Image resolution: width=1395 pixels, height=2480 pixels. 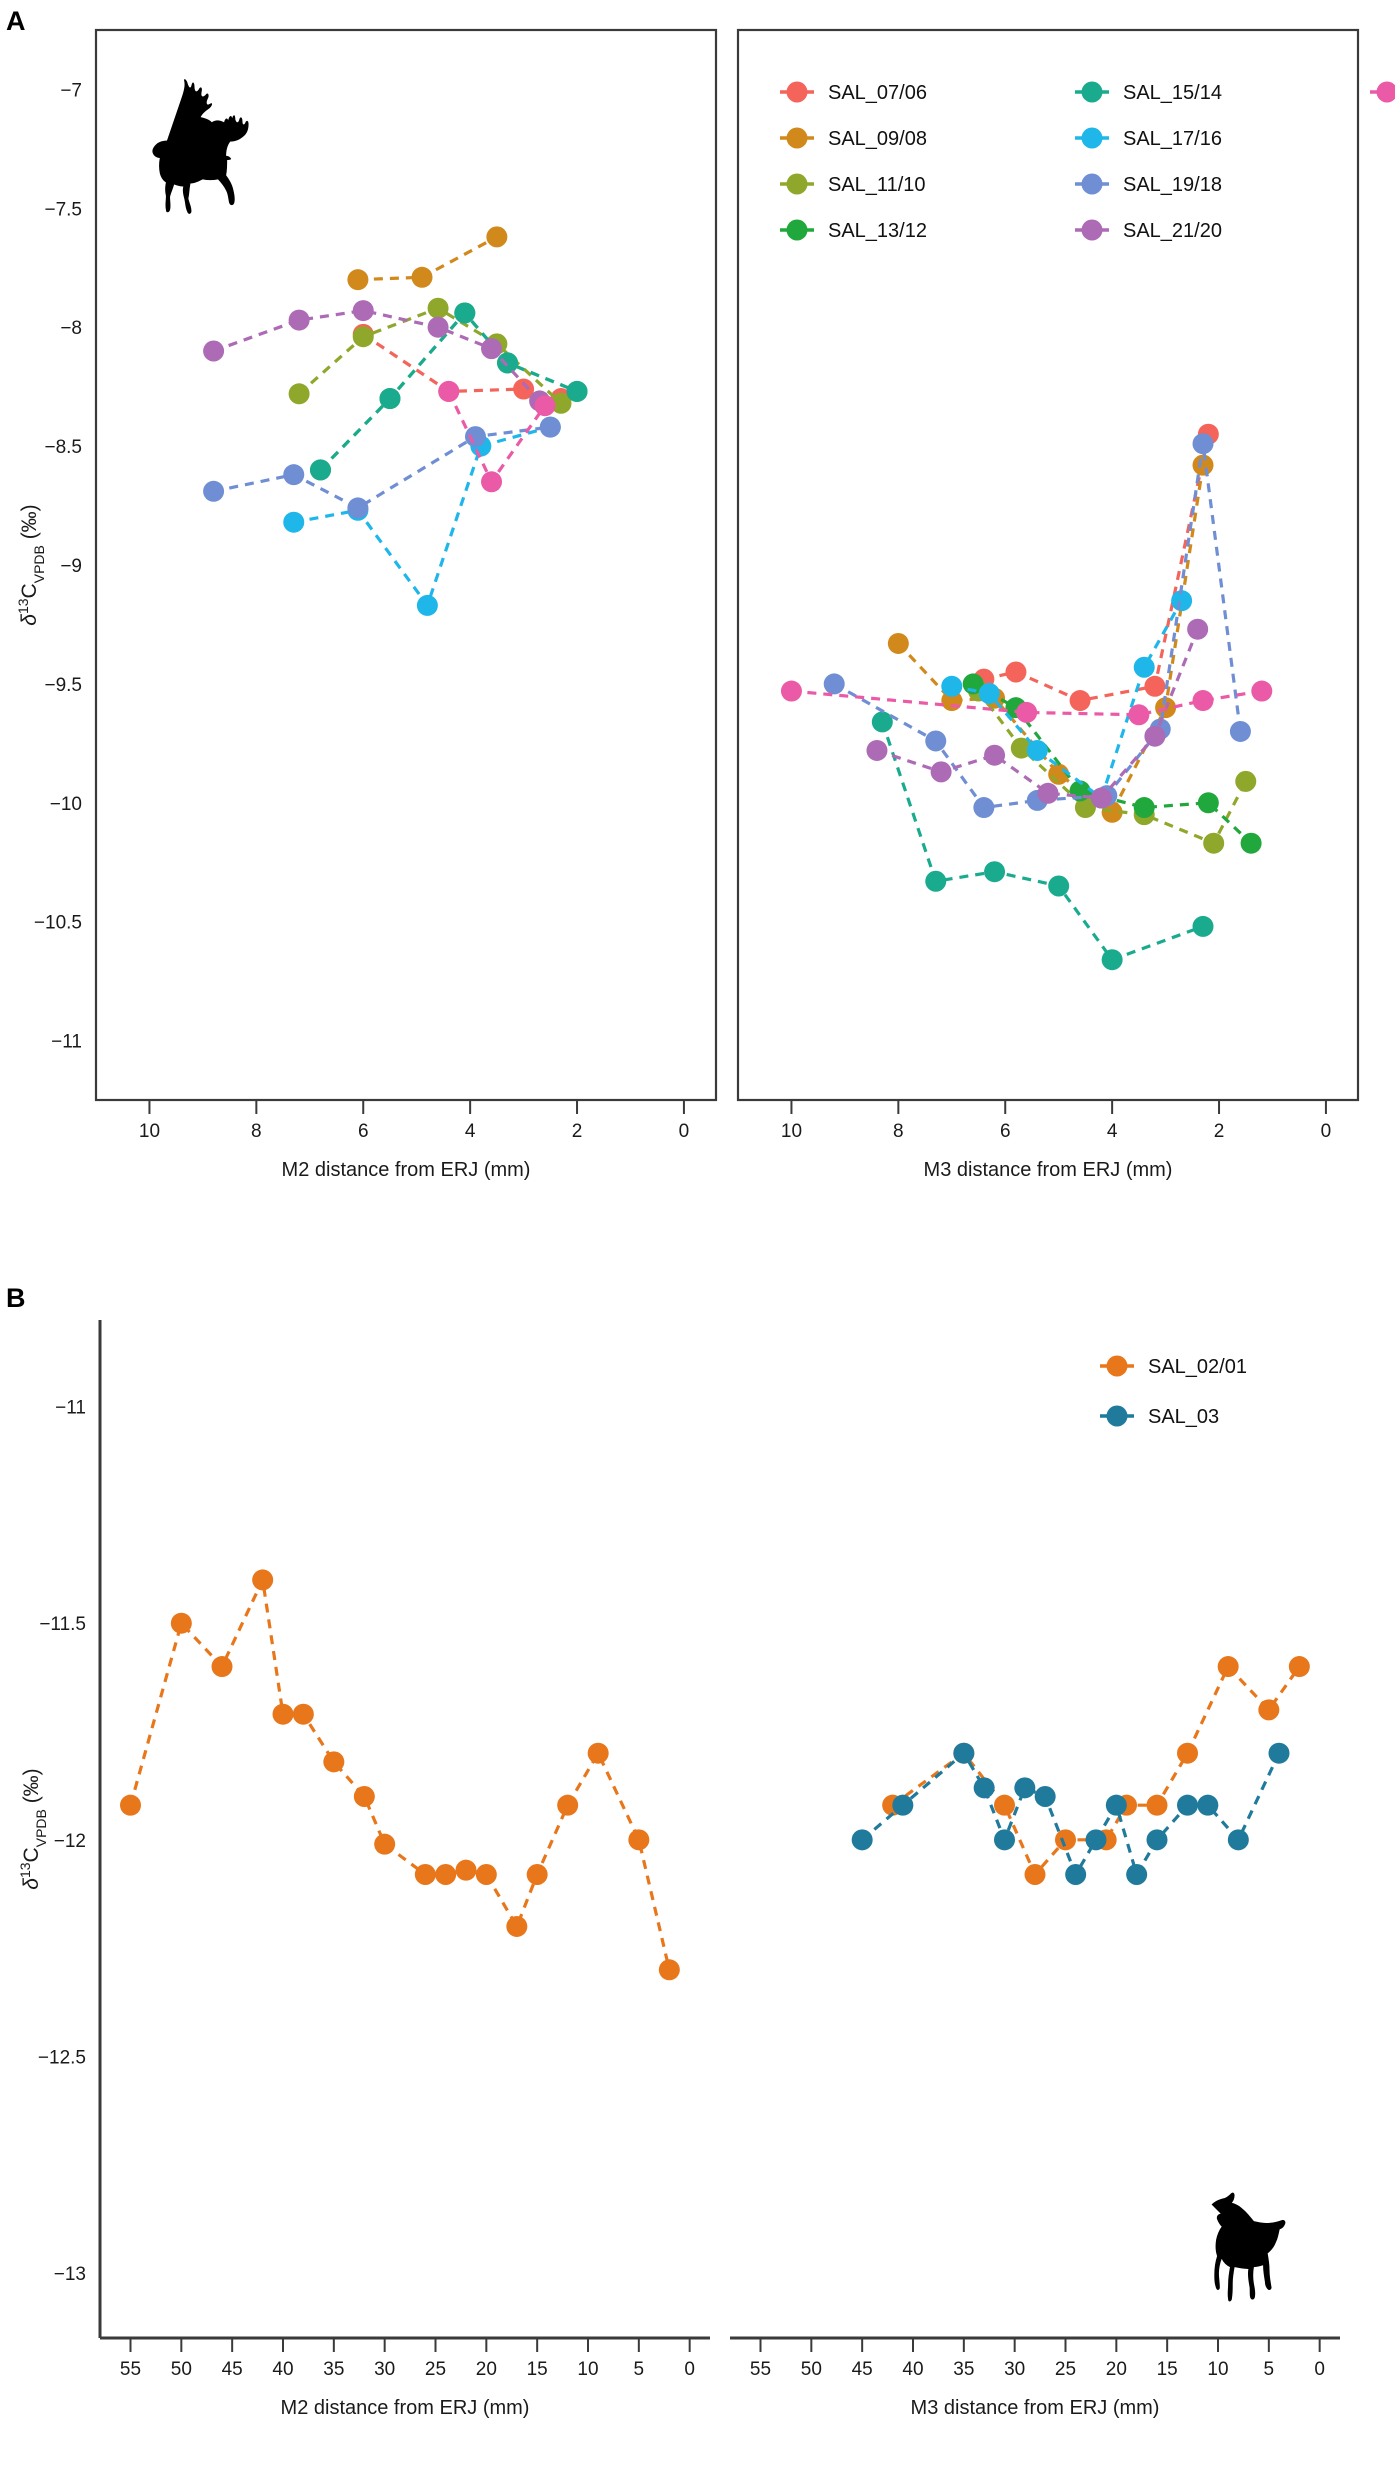 I want to click on legend-label: SAL_21/20, so click(x=1172, y=231).